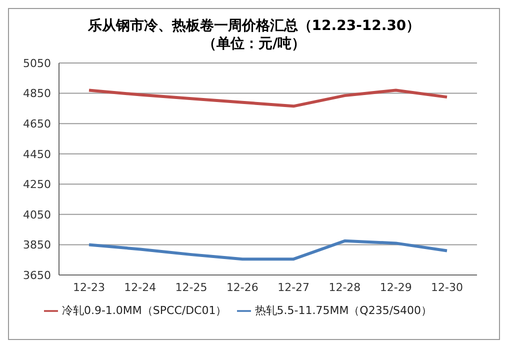 The height and width of the screenshot is (346, 508). I want to click on chart-title: 乐从钢市冷、热板卷一周价格汇总（12.23-12.30）, so click(254, 25).